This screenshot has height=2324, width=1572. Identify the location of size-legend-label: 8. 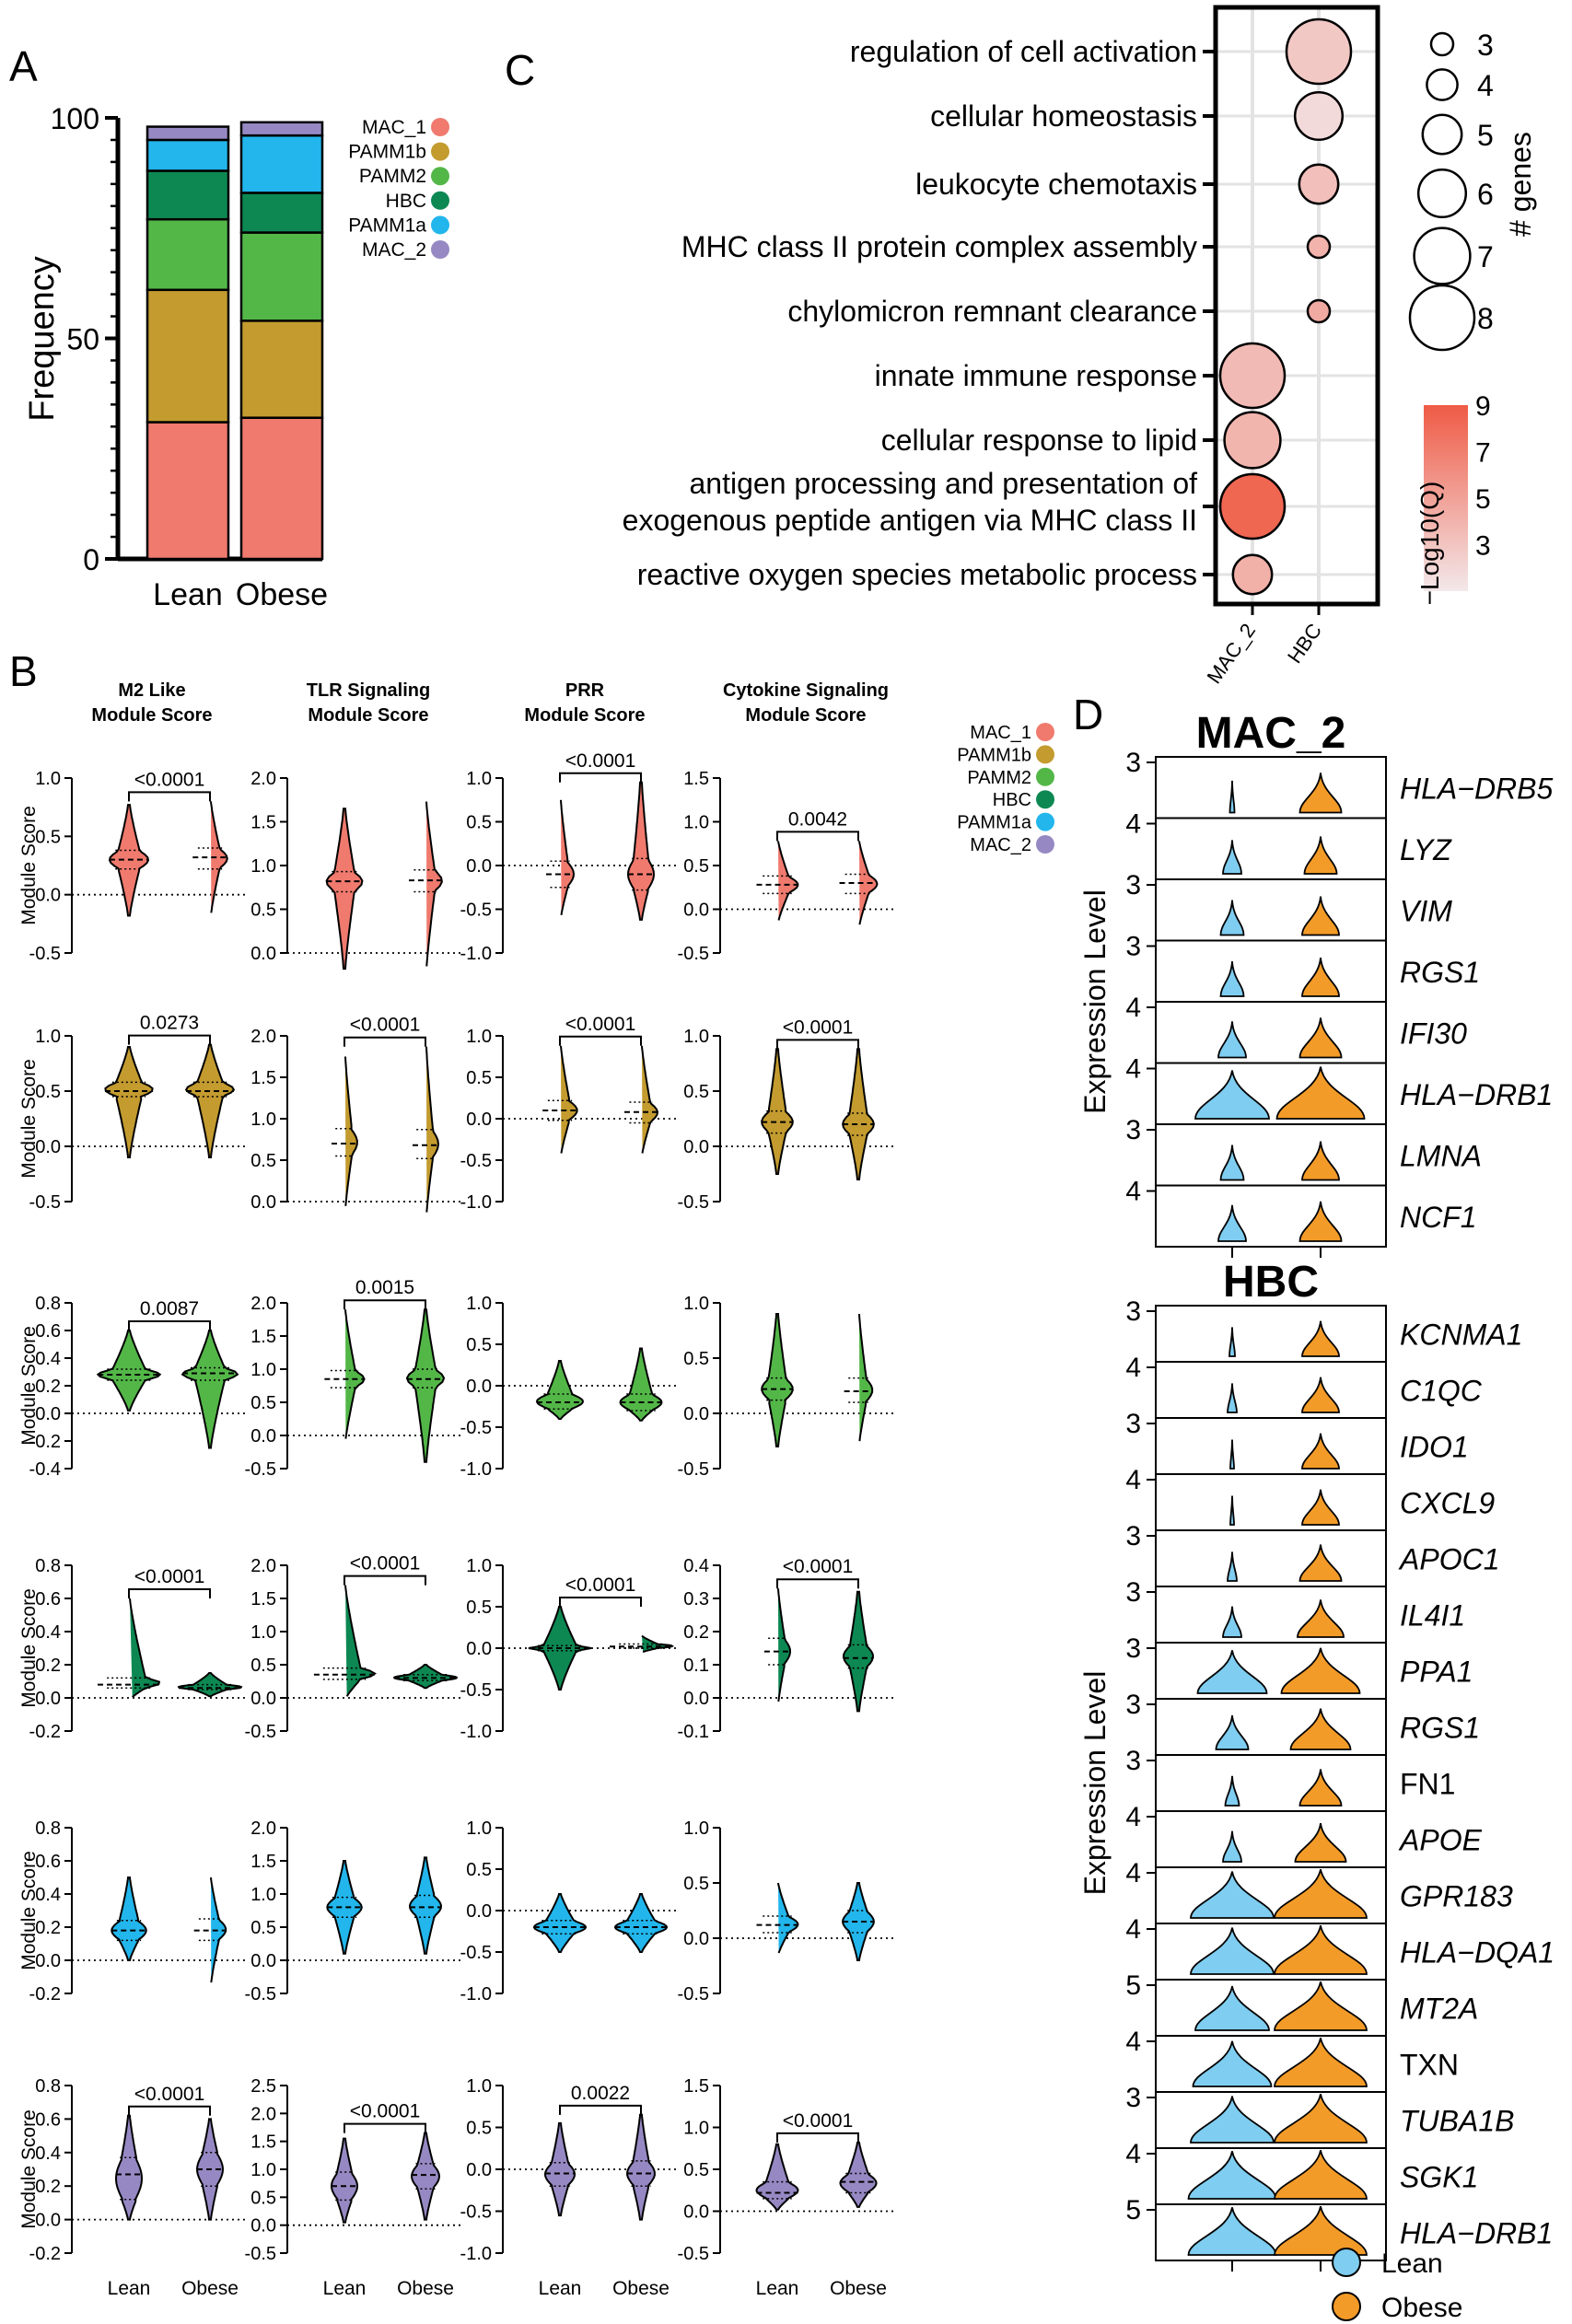
(1485, 318).